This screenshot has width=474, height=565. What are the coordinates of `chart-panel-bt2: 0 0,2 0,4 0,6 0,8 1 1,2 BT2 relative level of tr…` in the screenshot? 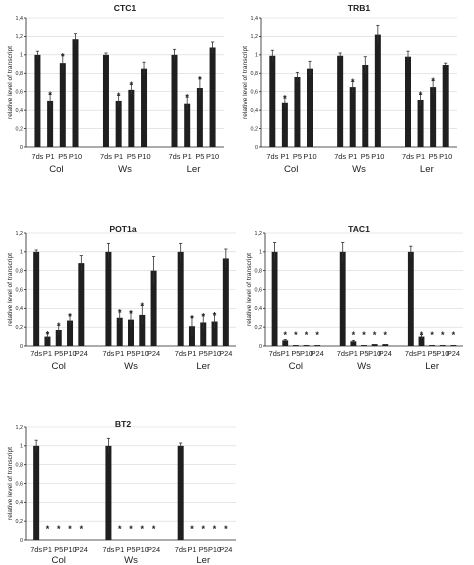 It's located at (121, 492).